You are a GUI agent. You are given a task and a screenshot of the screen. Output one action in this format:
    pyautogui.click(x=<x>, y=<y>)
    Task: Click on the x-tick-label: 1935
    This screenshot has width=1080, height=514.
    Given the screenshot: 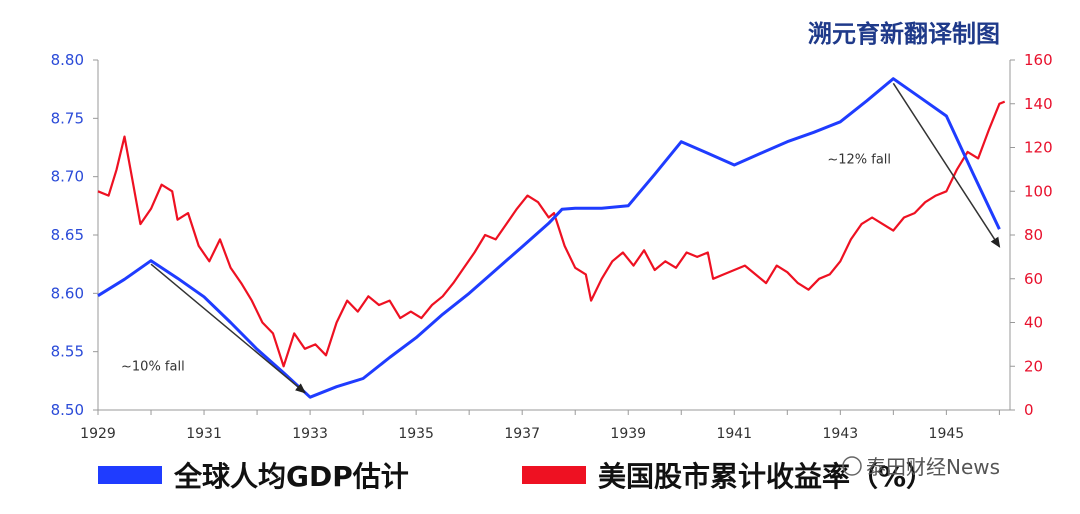 What is the action you would take?
    pyautogui.click(x=416, y=434)
    